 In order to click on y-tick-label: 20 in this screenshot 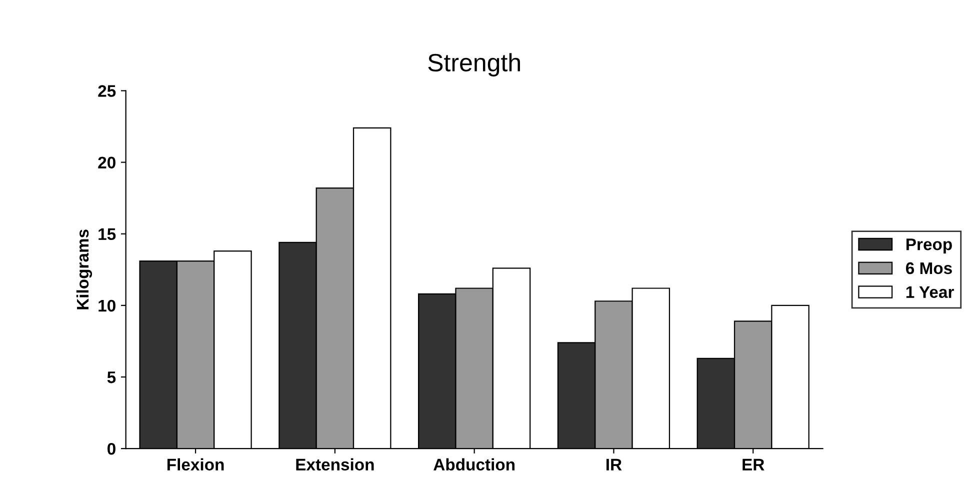, I will do `click(107, 162)`.